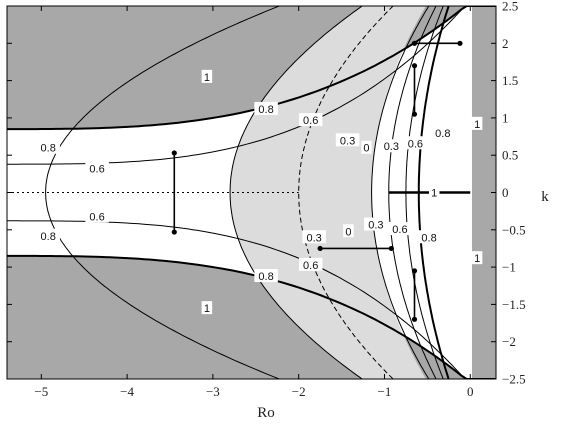  I want to click on contour-label-7: 0, so click(366, 149).